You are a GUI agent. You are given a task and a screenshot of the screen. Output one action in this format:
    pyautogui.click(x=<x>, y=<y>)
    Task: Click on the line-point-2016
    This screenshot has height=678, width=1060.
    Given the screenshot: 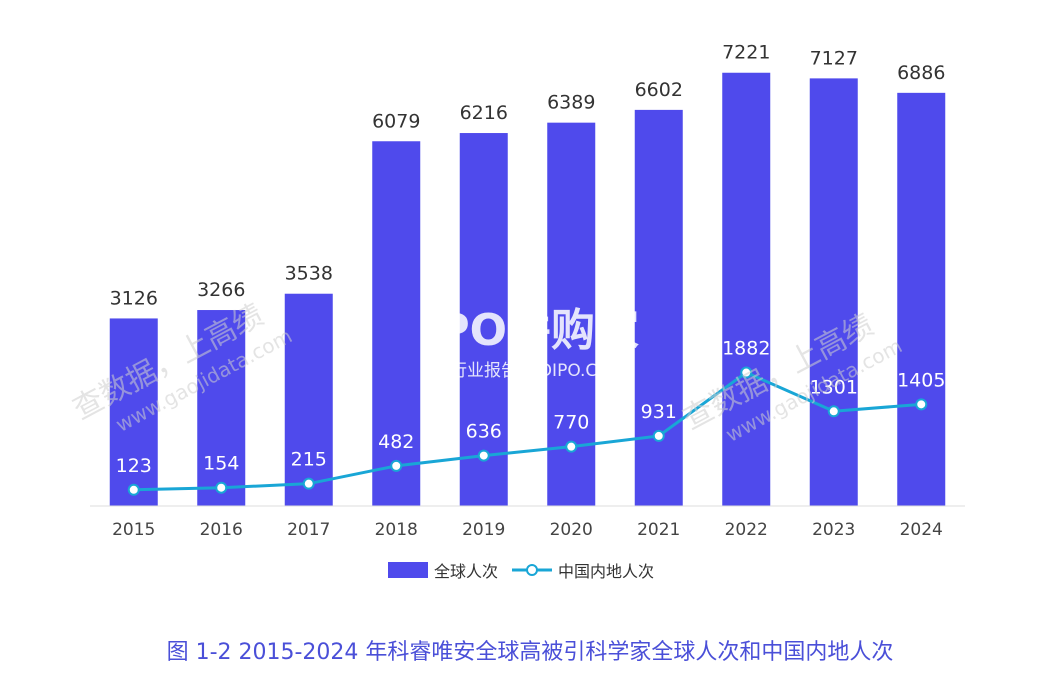 What is the action you would take?
    pyautogui.click(x=221, y=487)
    